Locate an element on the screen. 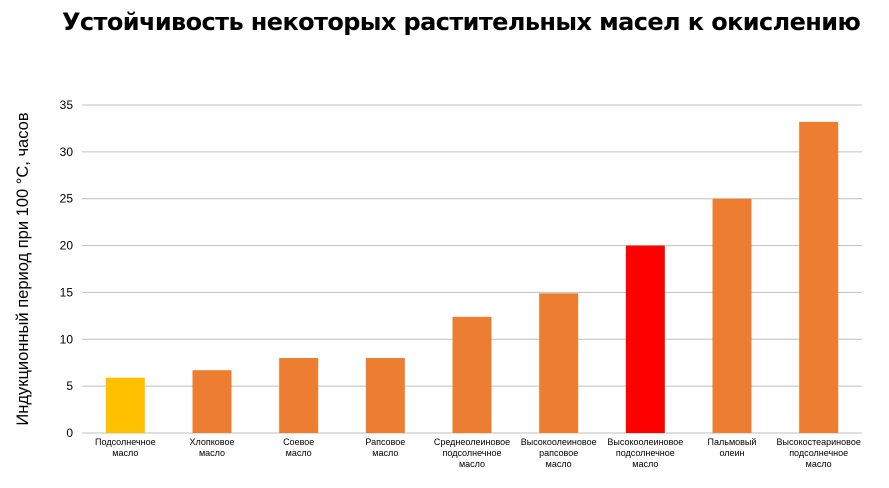  x-category-label: Соевое масло is located at coordinates (298, 447).